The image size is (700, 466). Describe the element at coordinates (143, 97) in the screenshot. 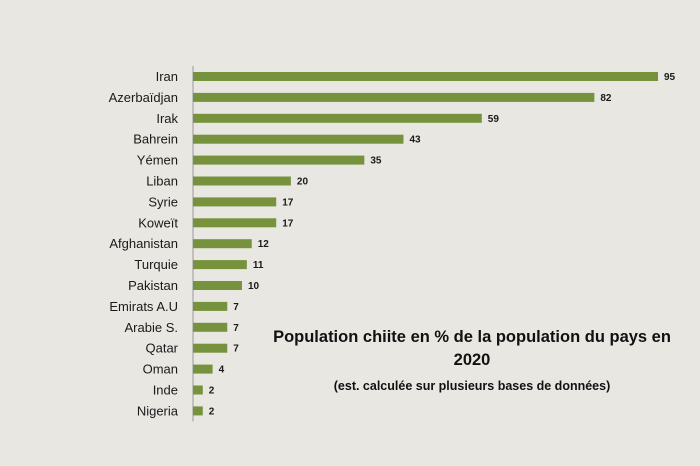

I see `category-label: Azerbaïdjan` at that location.